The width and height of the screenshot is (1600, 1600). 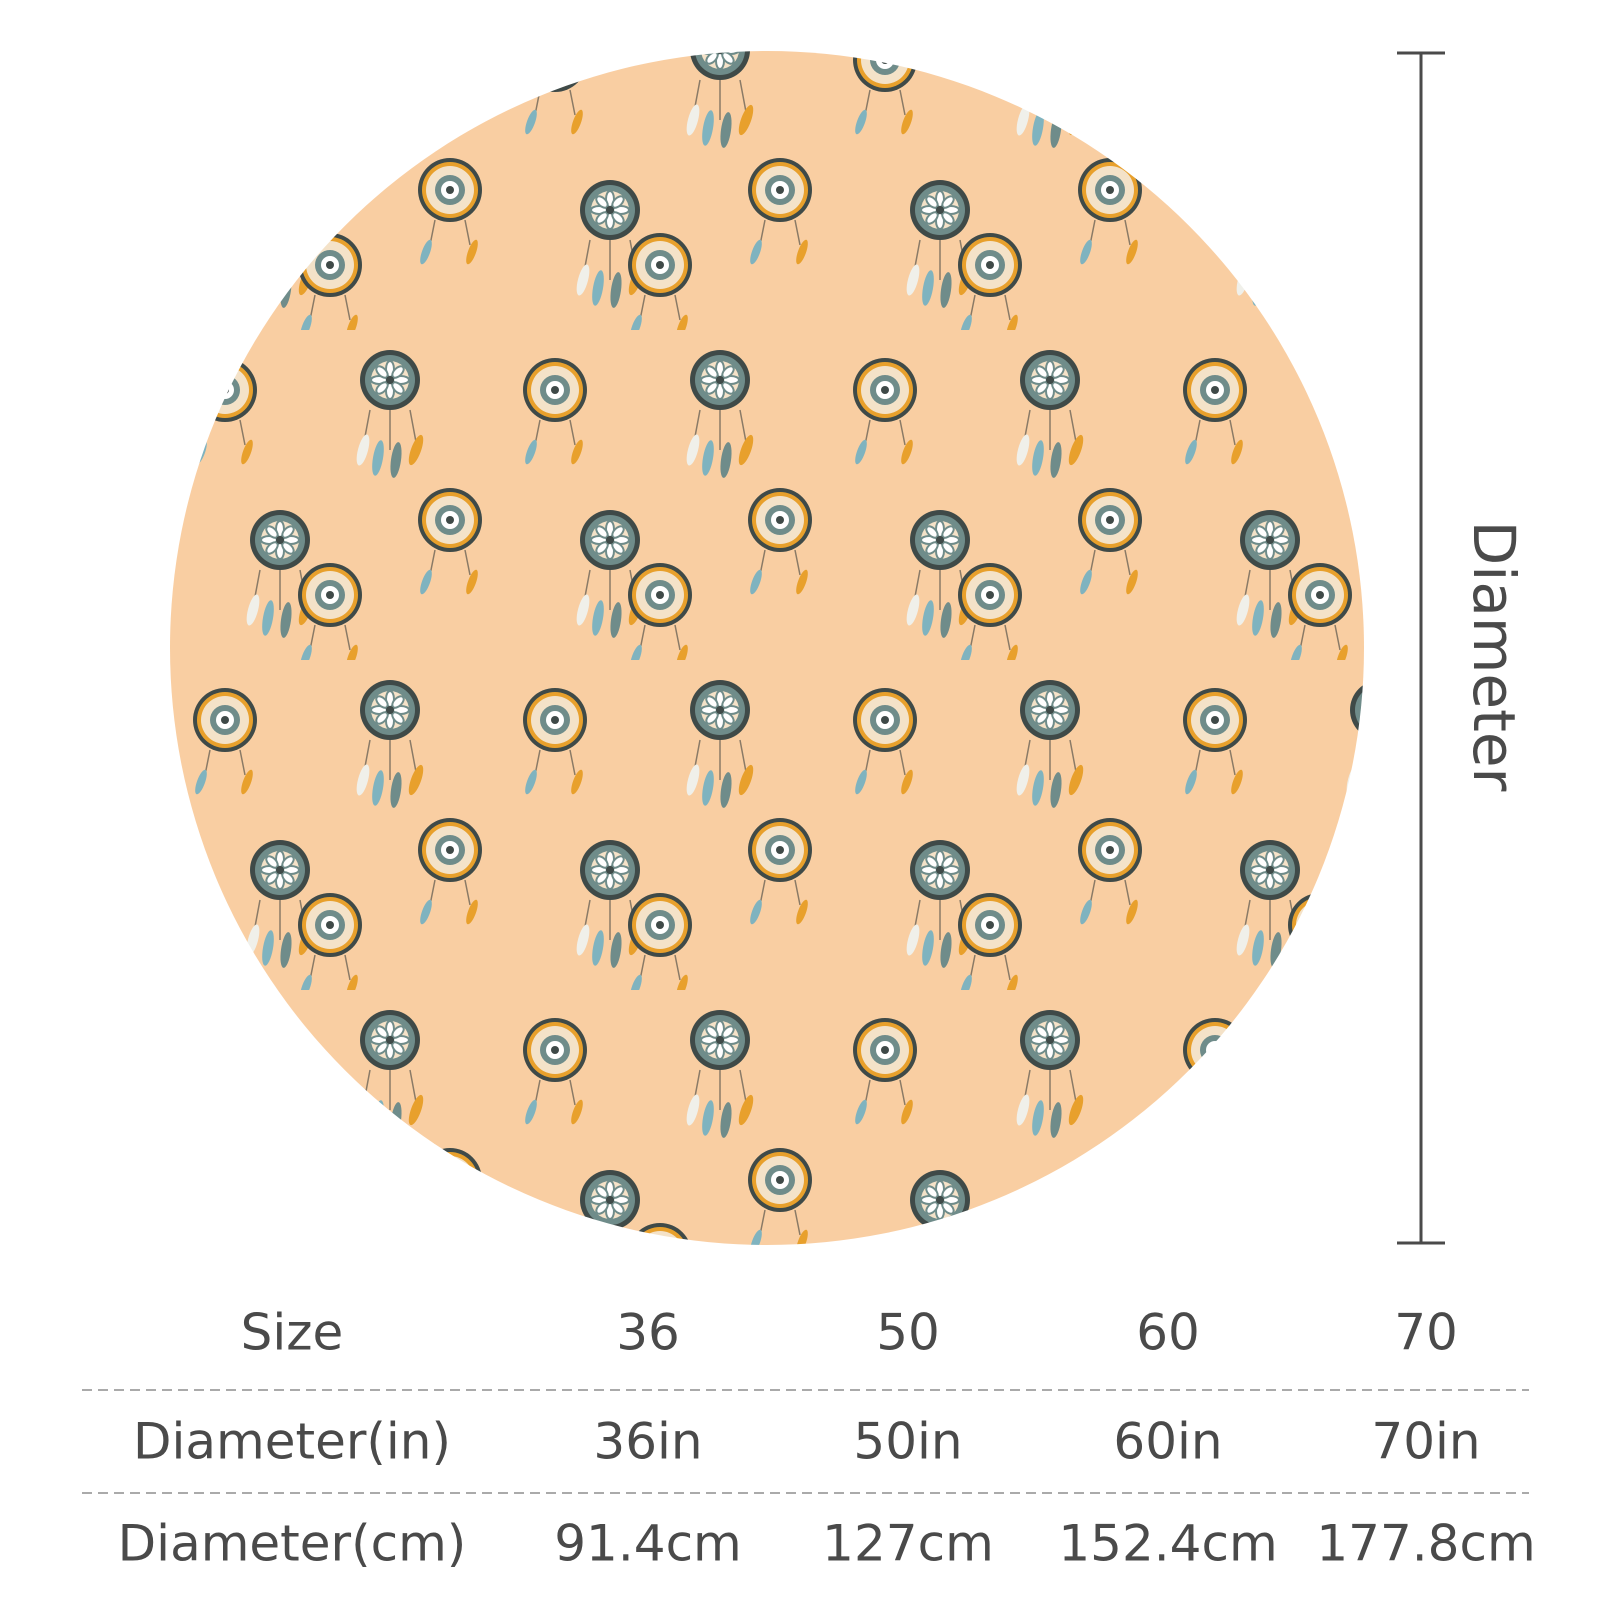 I want to click on table-cell: 152.4cm, so click(x=1167, y=1544).